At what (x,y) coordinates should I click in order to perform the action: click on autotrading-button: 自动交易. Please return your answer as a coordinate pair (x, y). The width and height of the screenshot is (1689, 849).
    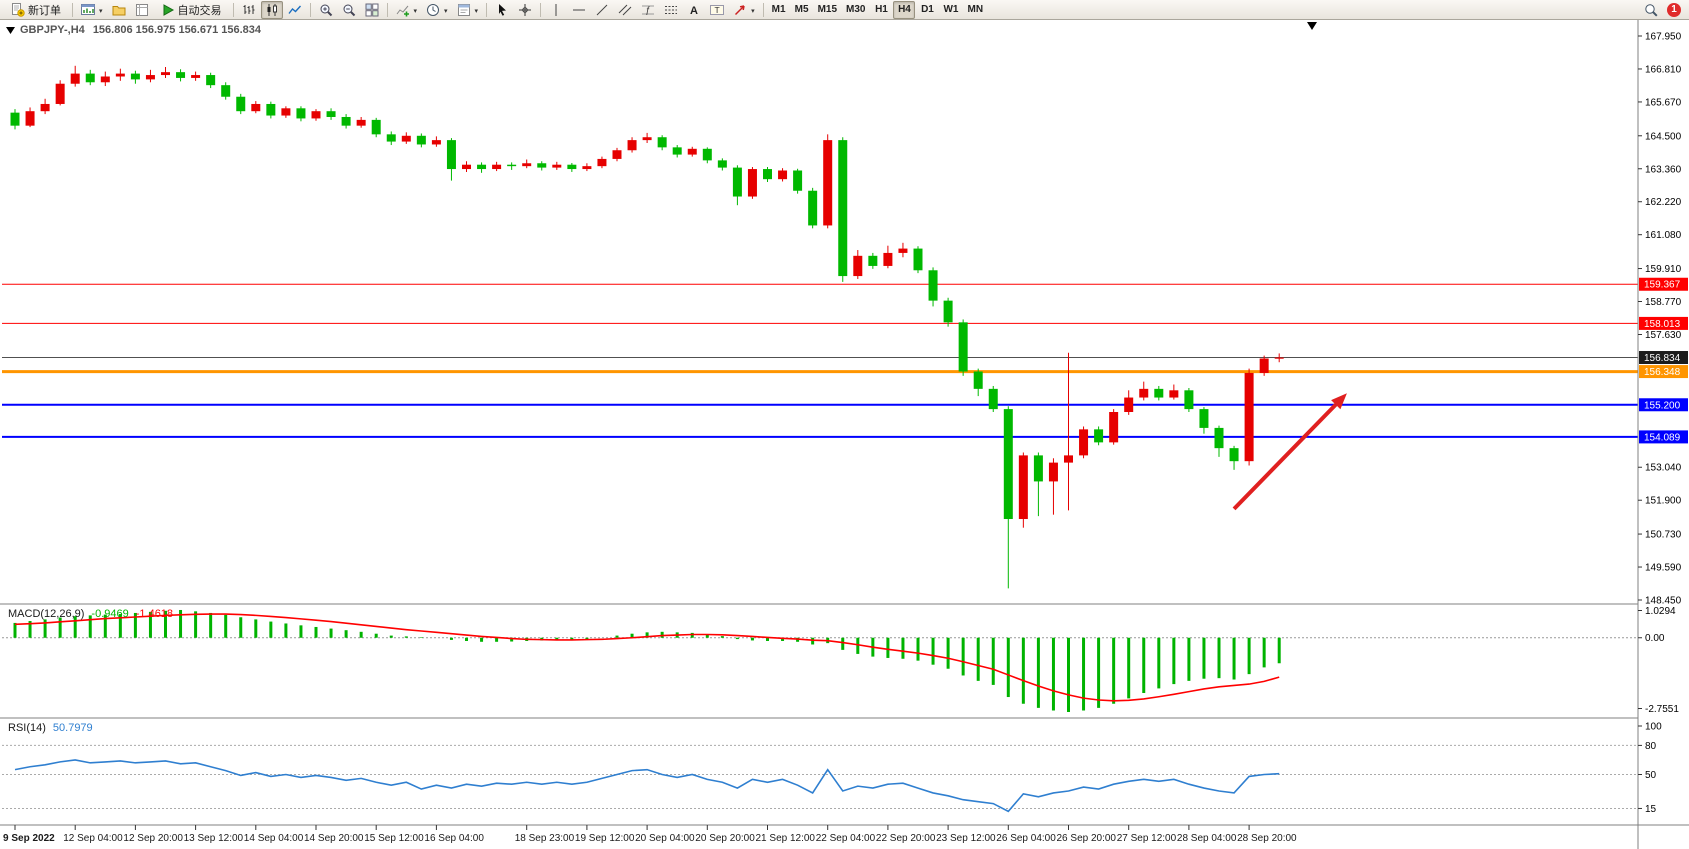
    Looking at the image, I should click on (191, 10).